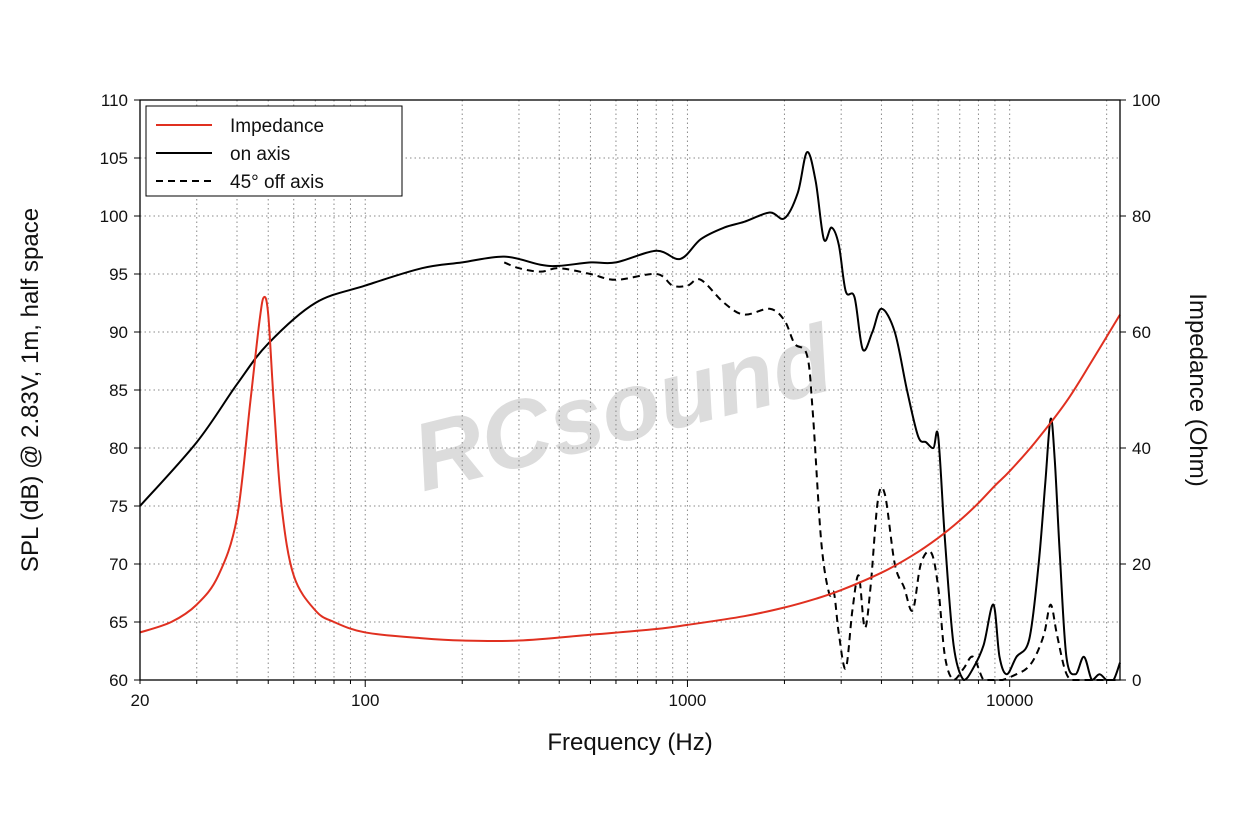  Describe the element at coordinates (688, 700) in the screenshot. I see `x-tick-label: 1000` at that location.